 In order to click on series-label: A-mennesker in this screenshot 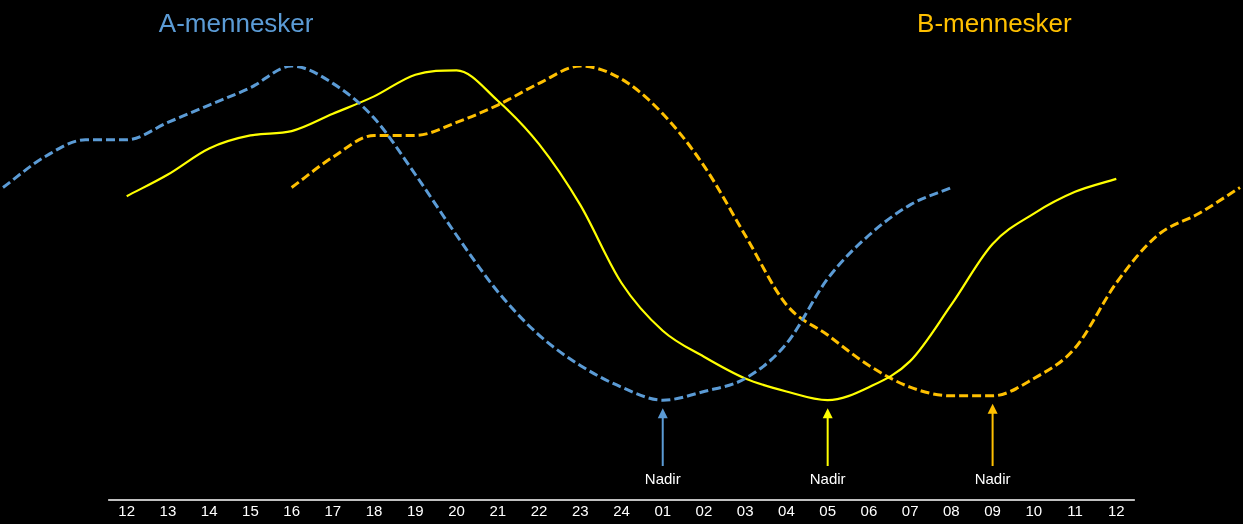, I will do `click(236, 23)`.